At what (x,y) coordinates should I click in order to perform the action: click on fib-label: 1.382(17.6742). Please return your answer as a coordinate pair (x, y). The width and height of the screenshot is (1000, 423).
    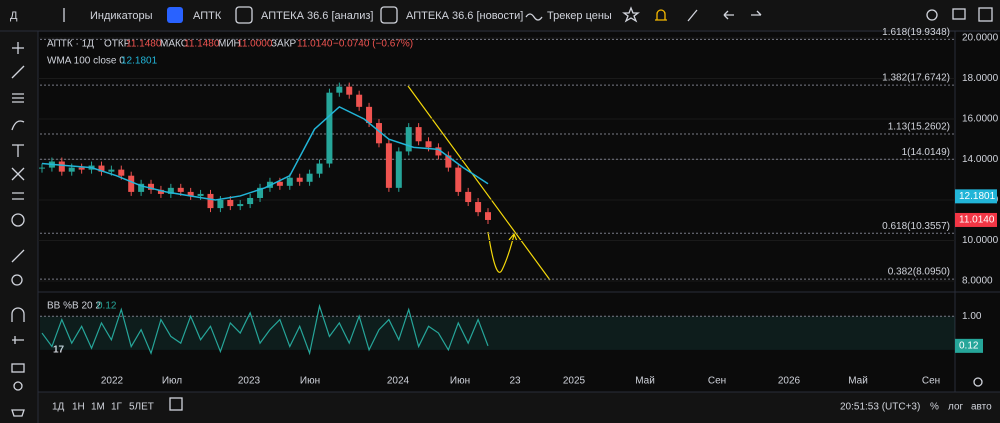
    Looking at the image, I should click on (916, 78).